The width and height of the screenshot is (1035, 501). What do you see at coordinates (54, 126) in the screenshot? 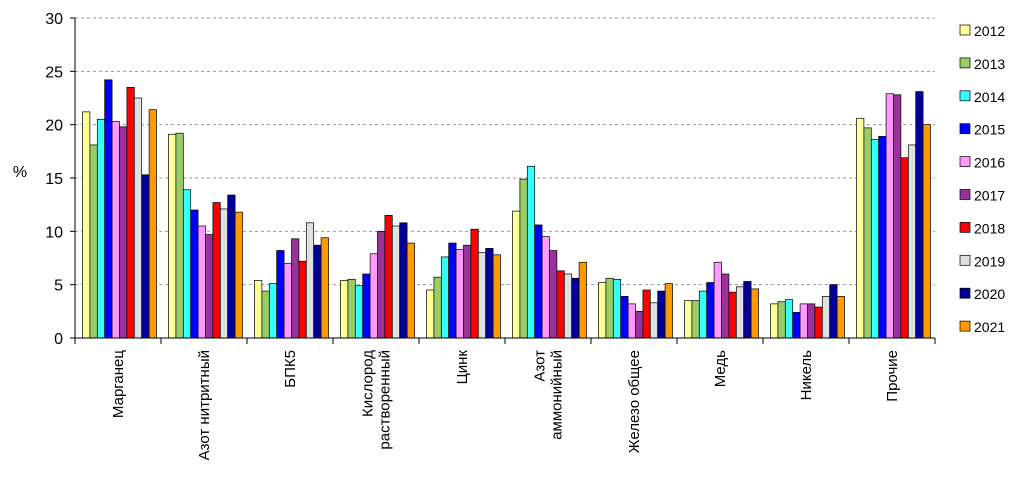
I see `y-tick-label: 20` at bounding box center [54, 126].